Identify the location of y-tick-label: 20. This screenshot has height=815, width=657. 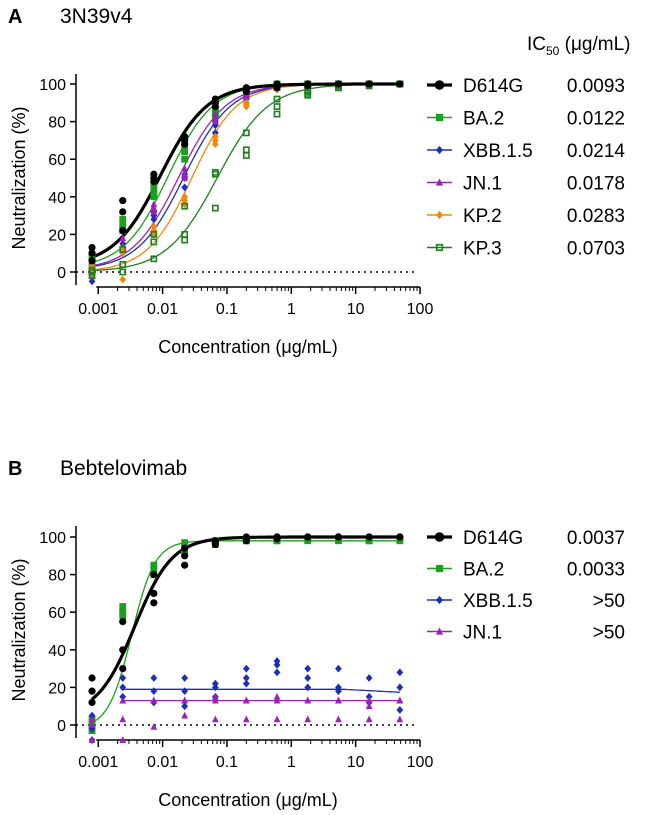
(57, 235).